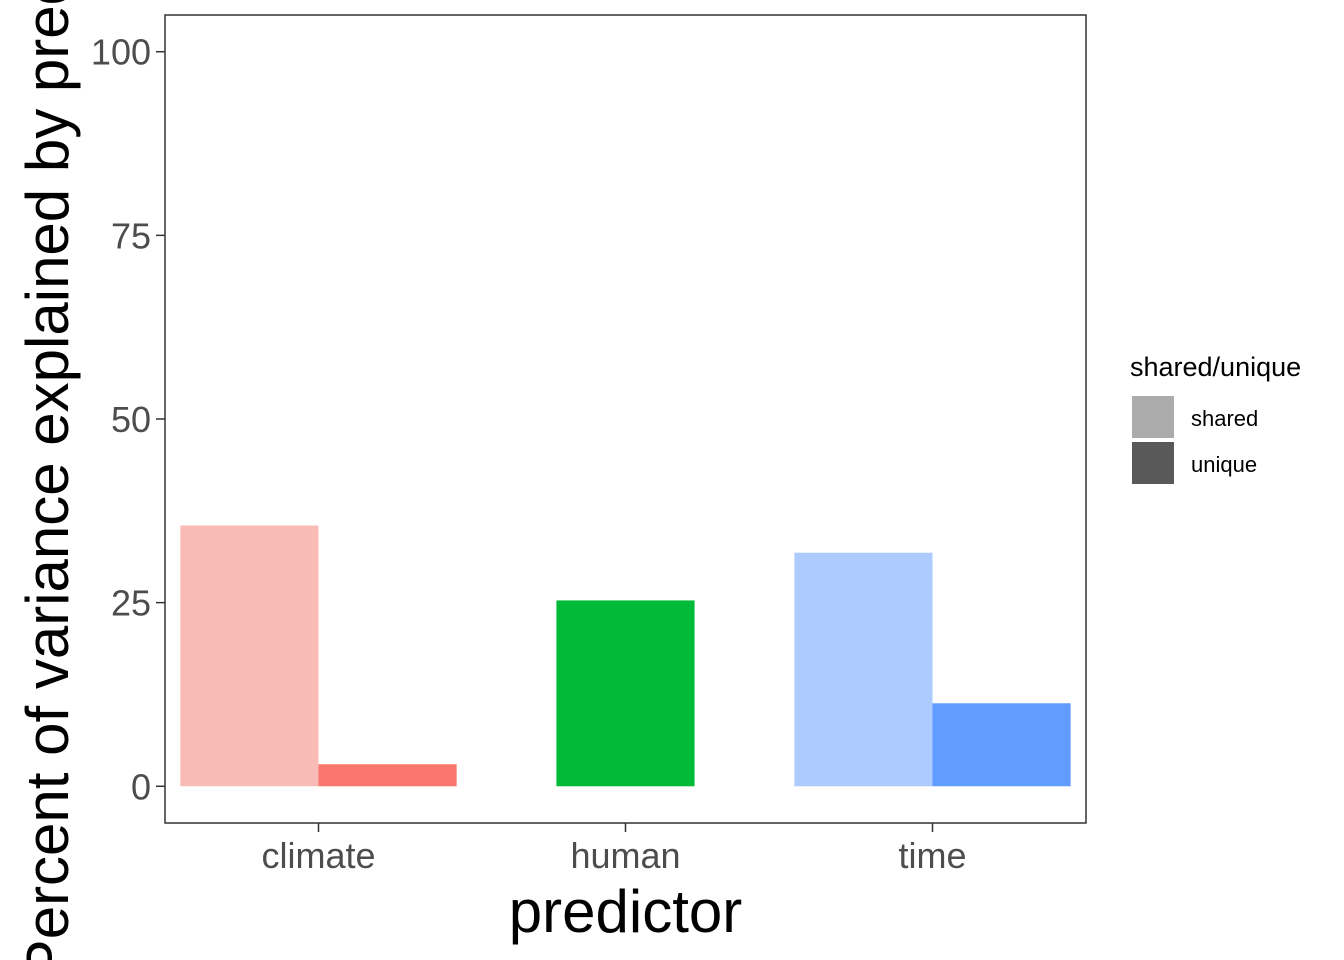 Image resolution: width=1344 pixels, height=960 pixels. What do you see at coordinates (1195, 440) in the screenshot?
I see `legend-items: shared unique` at bounding box center [1195, 440].